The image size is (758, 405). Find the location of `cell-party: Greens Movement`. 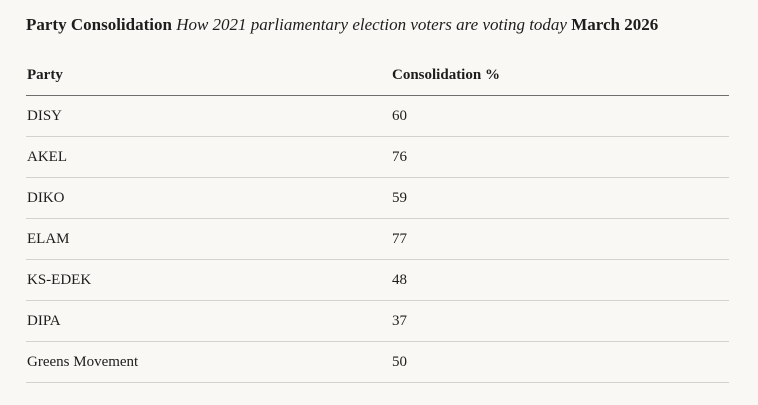

cell-party: Greens Movement is located at coordinates (208, 362).